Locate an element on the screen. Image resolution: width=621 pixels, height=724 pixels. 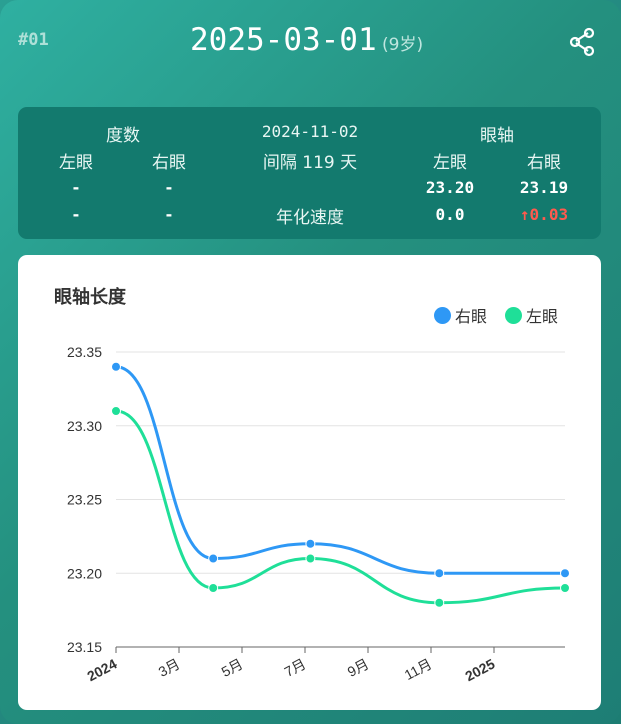
y-tick-label: 23.30 is located at coordinates (84, 426).